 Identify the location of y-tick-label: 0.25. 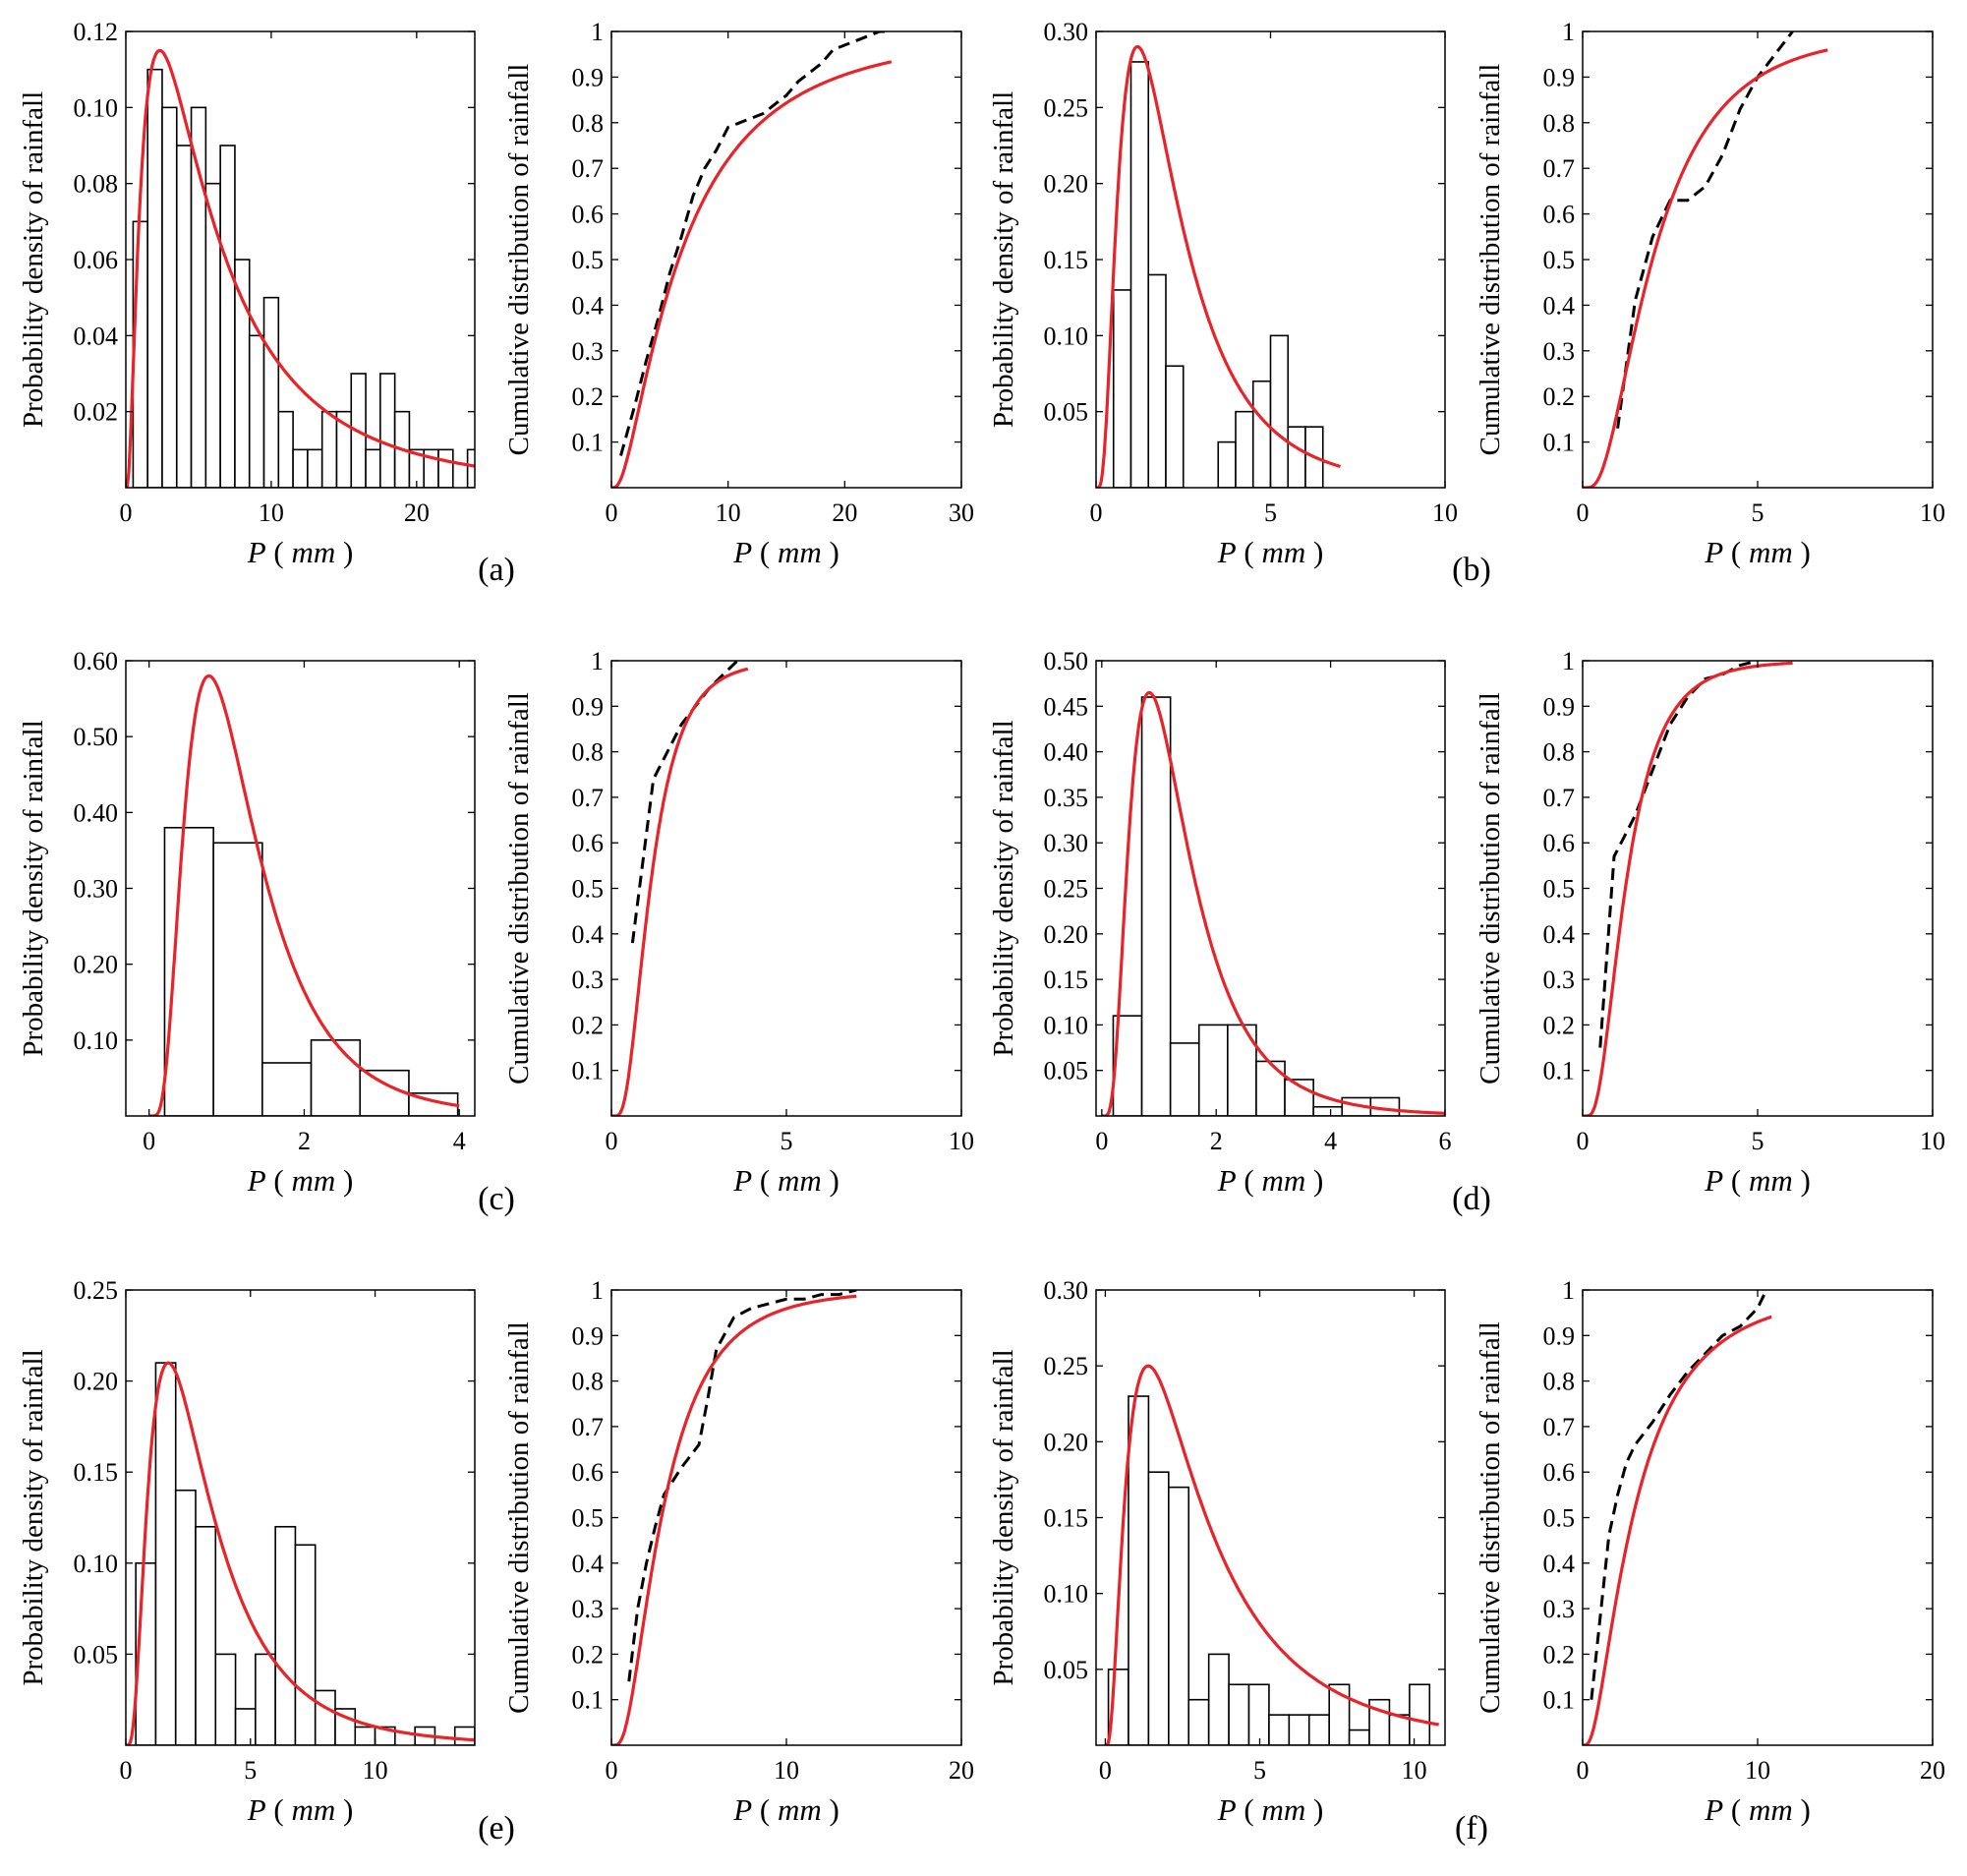
(1066, 890).